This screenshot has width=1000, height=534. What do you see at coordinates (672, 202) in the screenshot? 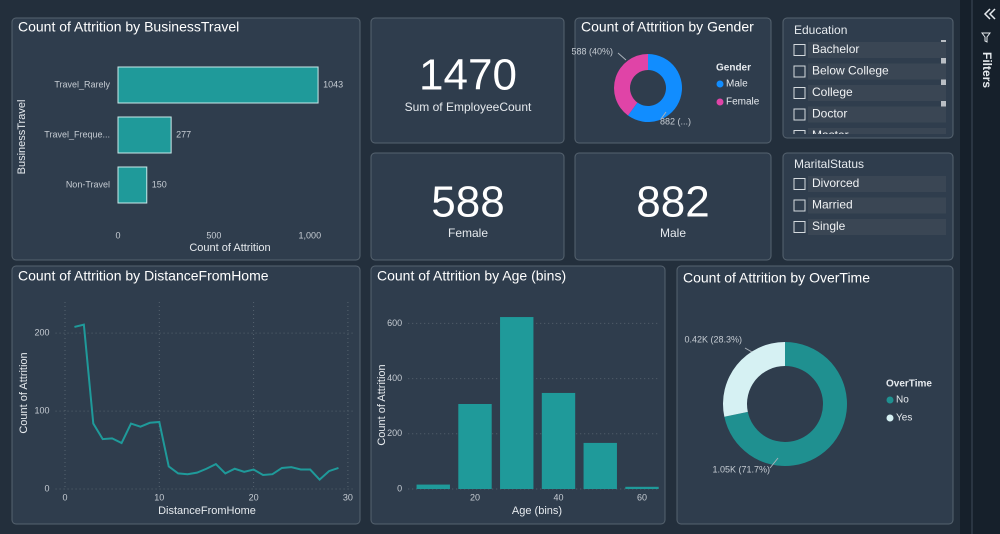
I see `card-value: 882` at bounding box center [672, 202].